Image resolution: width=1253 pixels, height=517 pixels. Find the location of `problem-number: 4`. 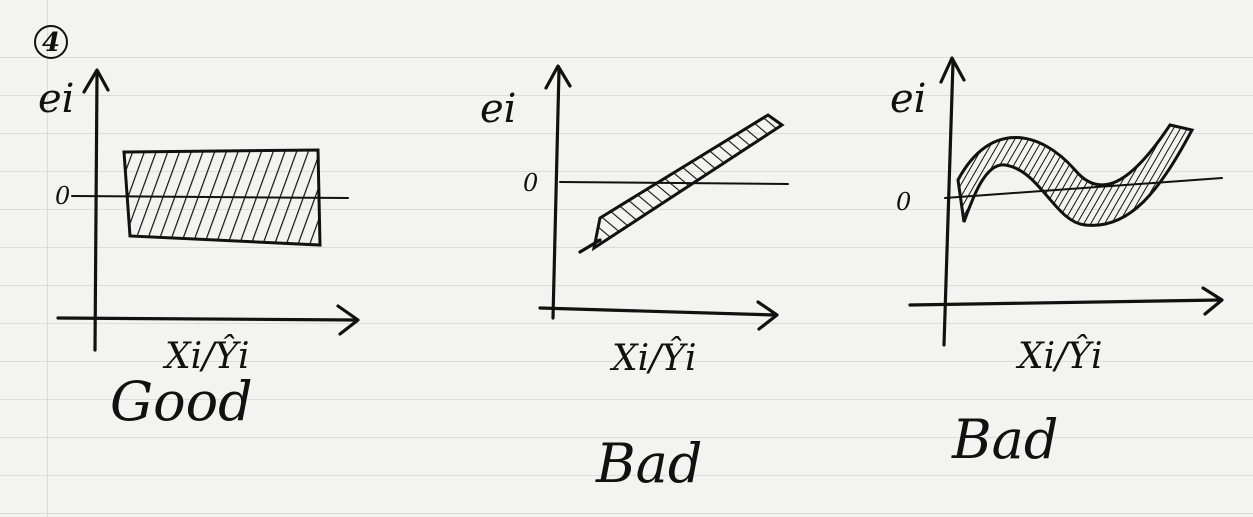

problem-number: 4 is located at coordinates (51, 43).